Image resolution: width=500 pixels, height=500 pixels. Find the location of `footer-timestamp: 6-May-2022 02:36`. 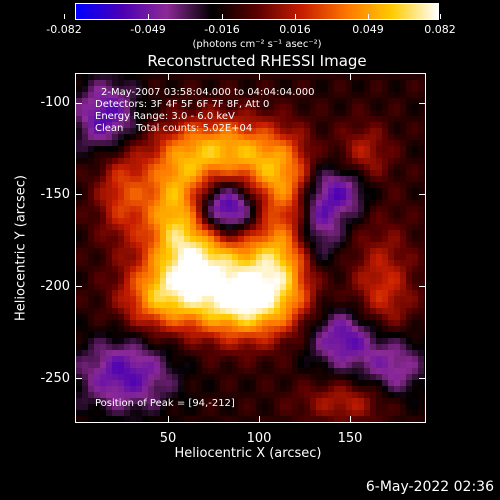

footer-timestamp: 6-May-2022 02:36 is located at coordinates (429, 487).